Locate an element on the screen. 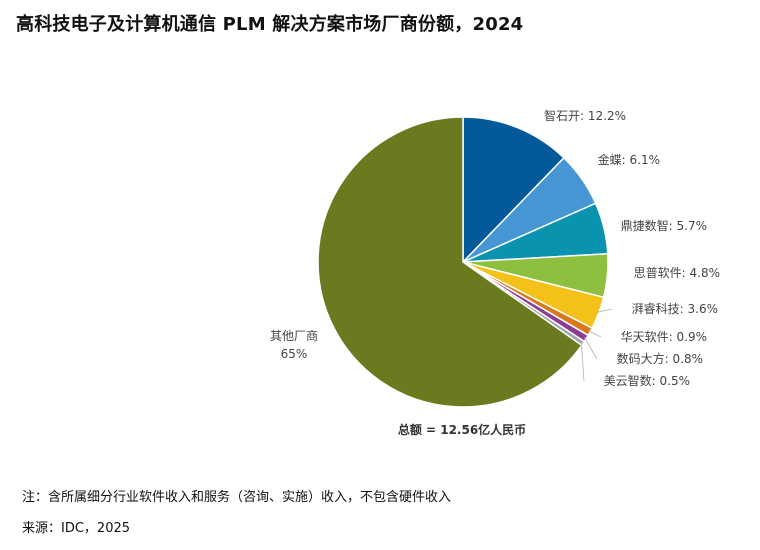 This screenshot has height=550, width=760. slice-label-4: 思普软件: 4.8% is located at coordinates (677, 273).